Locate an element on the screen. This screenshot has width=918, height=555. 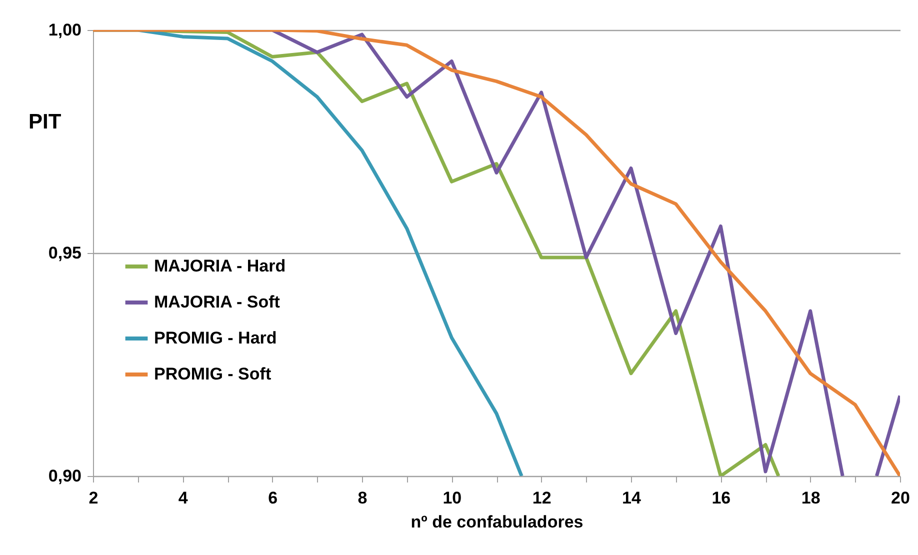
x-tick-label: 4 is located at coordinates (183, 498).